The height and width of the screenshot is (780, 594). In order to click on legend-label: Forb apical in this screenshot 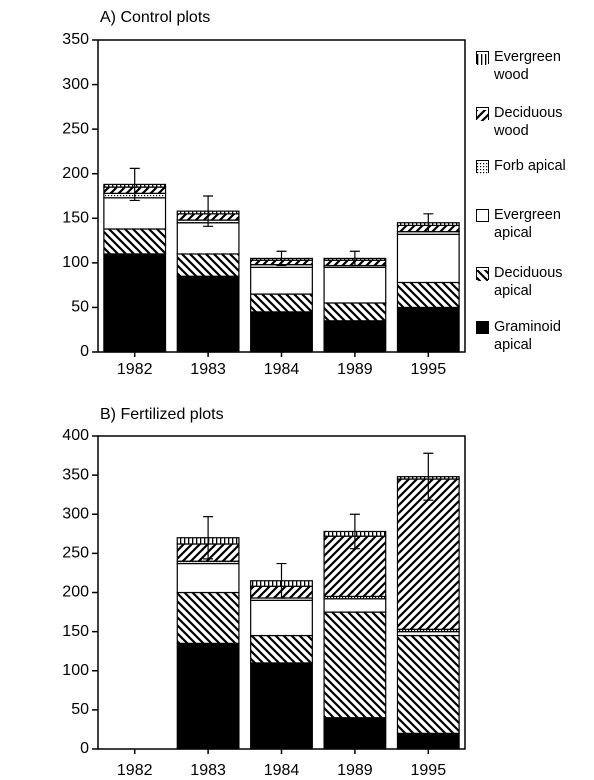, I will do `click(530, 166)`.